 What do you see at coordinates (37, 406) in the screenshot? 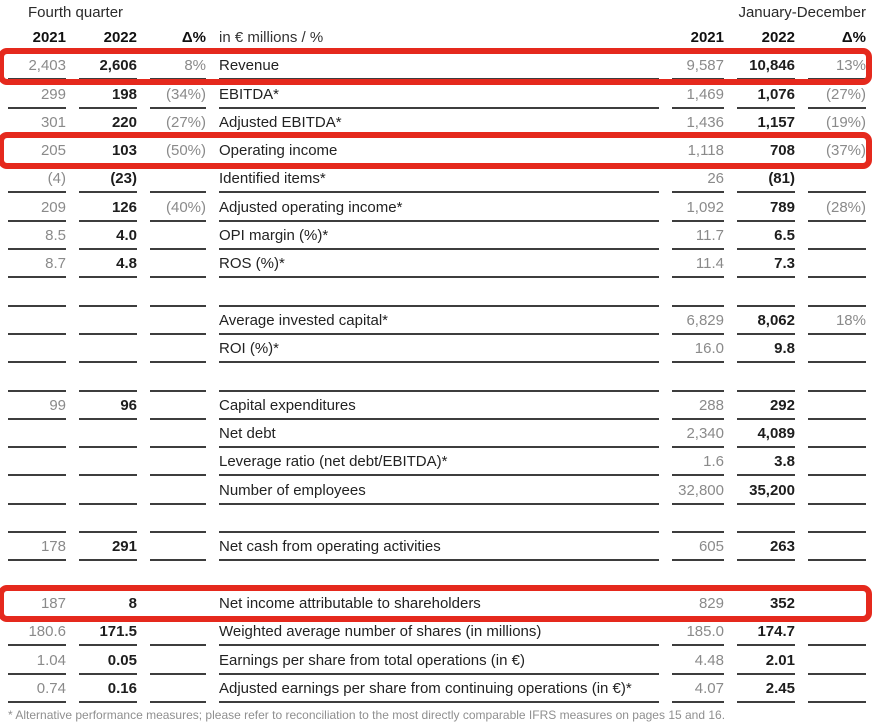
I see `cell-fq-2021: 99` at bounding box center [37, 406].